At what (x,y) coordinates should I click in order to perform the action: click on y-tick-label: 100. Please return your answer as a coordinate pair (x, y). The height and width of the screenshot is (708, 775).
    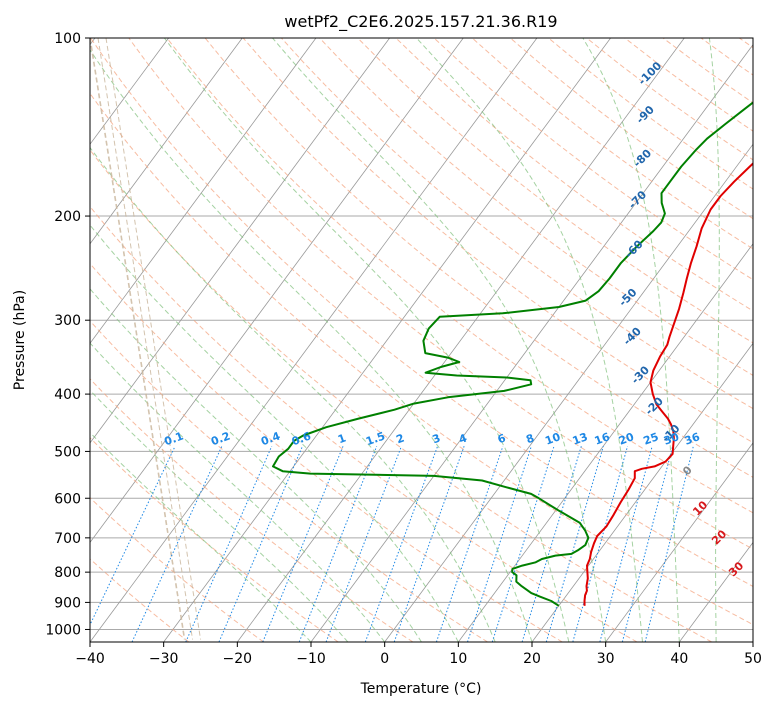
    Looking at the image, I should click on (67, 39).